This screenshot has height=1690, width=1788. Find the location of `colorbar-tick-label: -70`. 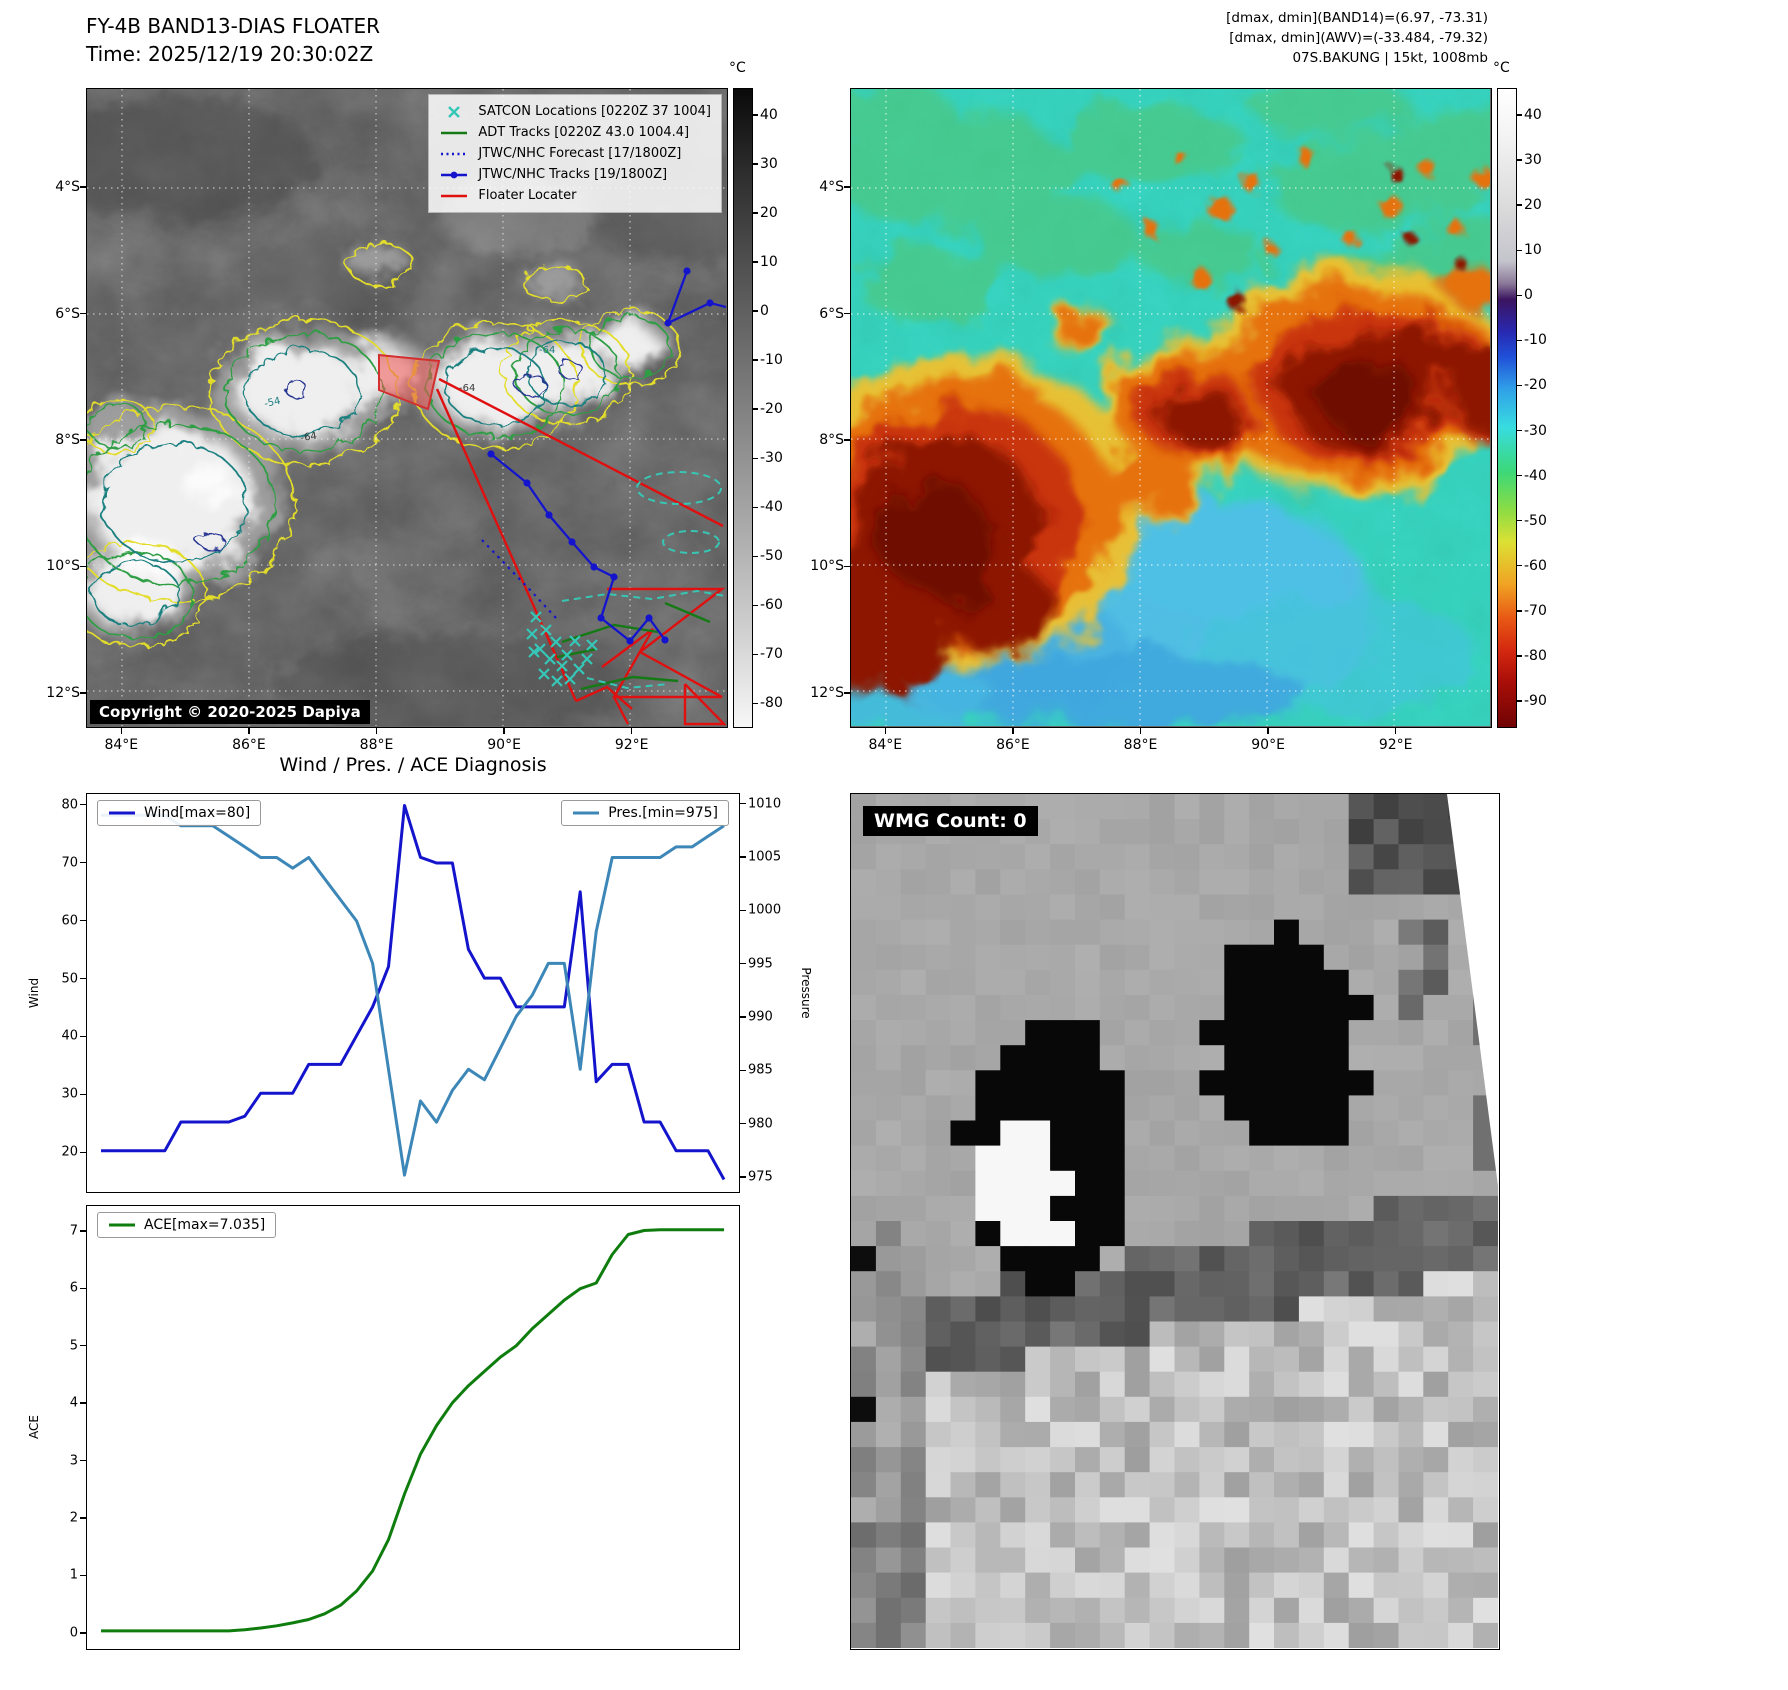

colorbar-tick-label: -70 is located at coordinates (1535, 610).